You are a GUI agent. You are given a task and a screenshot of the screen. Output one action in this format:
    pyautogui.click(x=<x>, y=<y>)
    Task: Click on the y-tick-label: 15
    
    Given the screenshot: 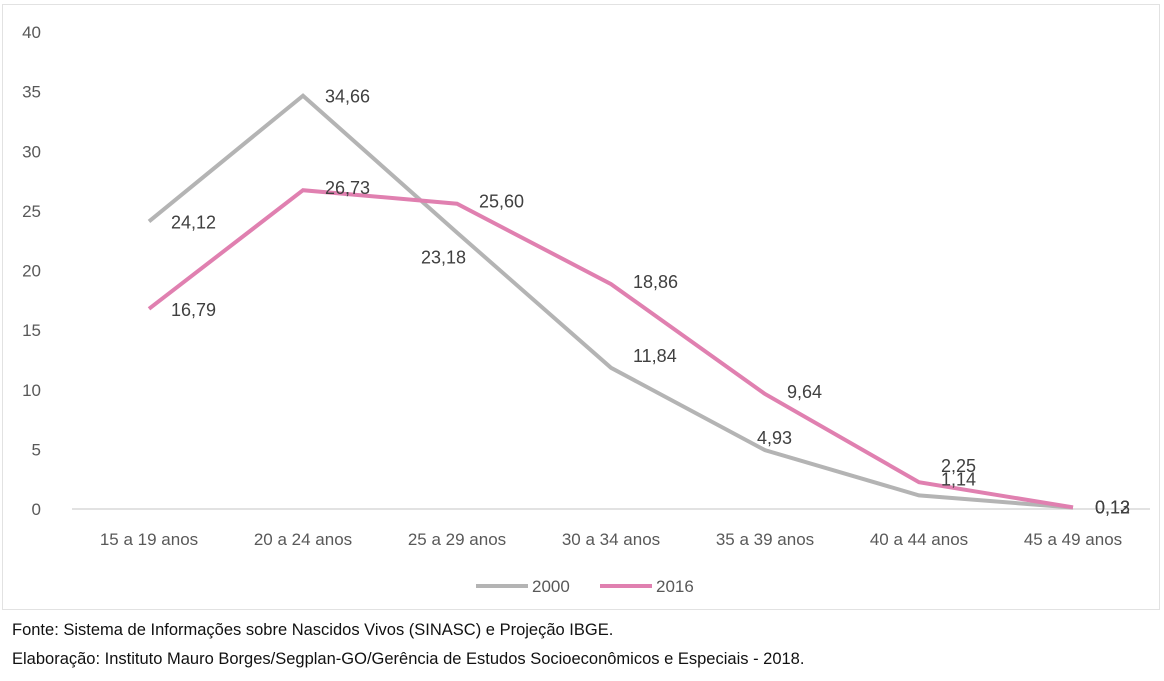 What is the action you would take?
    pyautogui.click(x=31, y=330)
    